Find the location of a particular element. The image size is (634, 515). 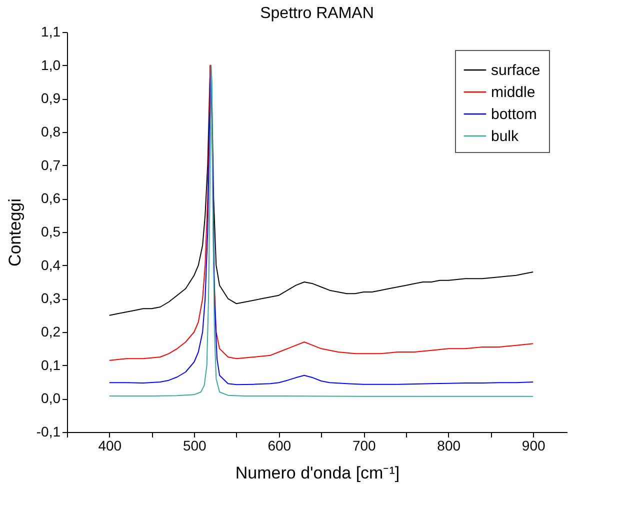

y-tick-label: 0,0 is located at coordinates (51, 398).